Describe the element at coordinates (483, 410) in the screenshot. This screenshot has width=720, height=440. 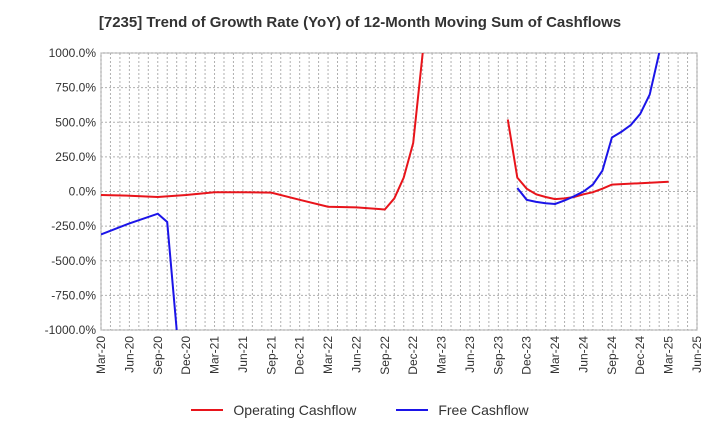
I see `legend-label-free: Free Cashflow` at that location.